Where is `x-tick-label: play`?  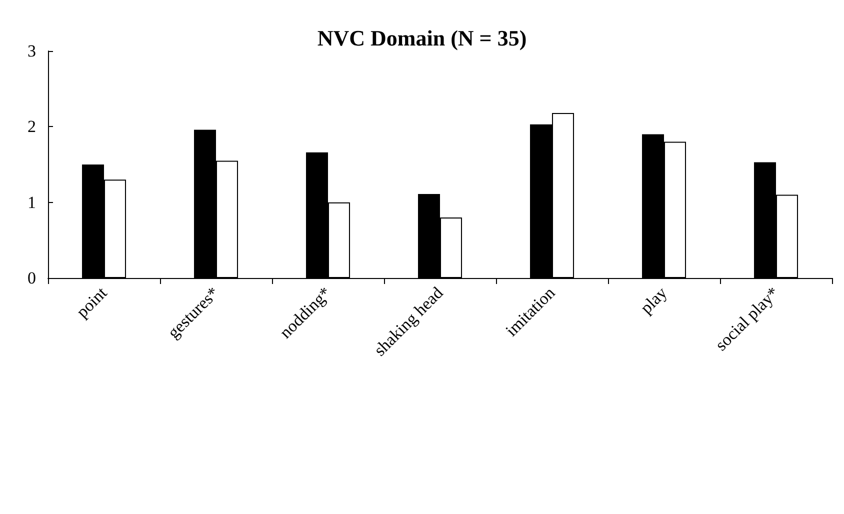 x-tick-label: play is located at coordinates (654, 300).